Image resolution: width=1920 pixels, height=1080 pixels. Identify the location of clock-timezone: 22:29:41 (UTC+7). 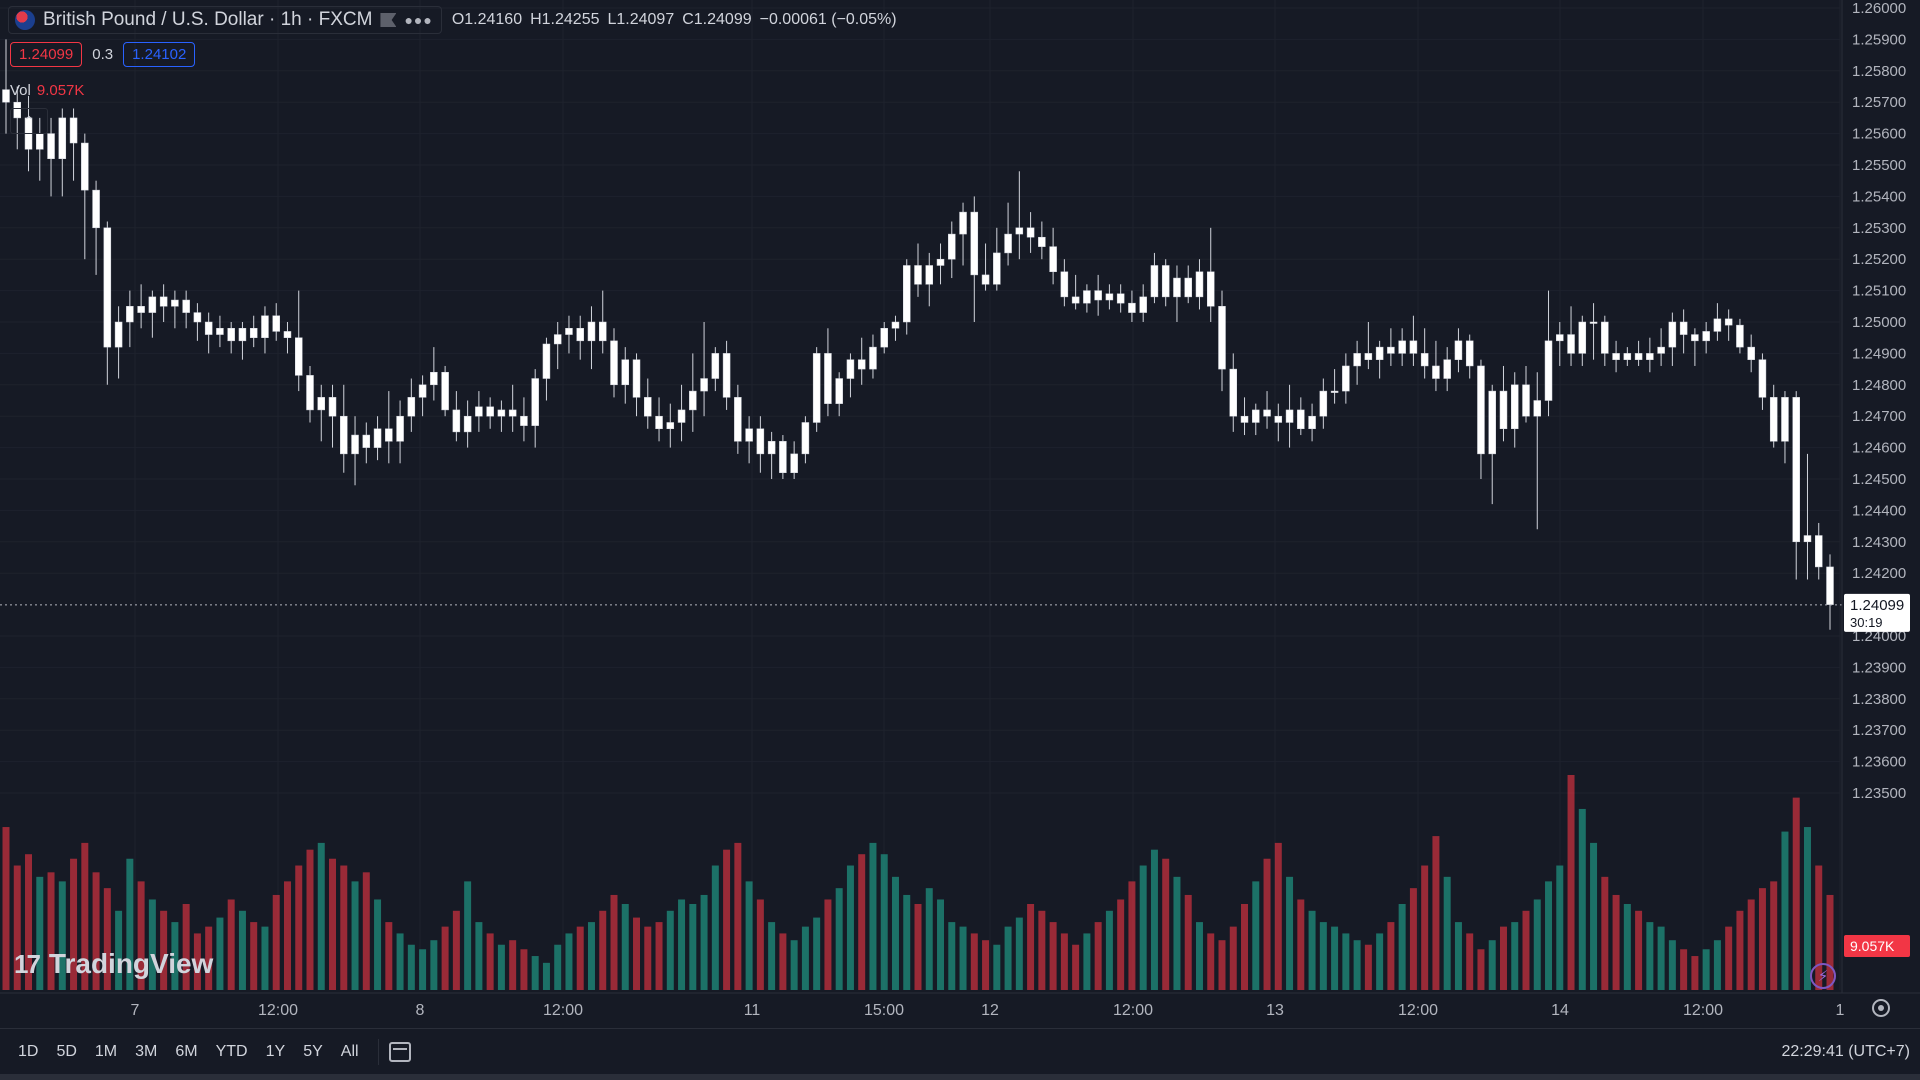
(1845, 1051).